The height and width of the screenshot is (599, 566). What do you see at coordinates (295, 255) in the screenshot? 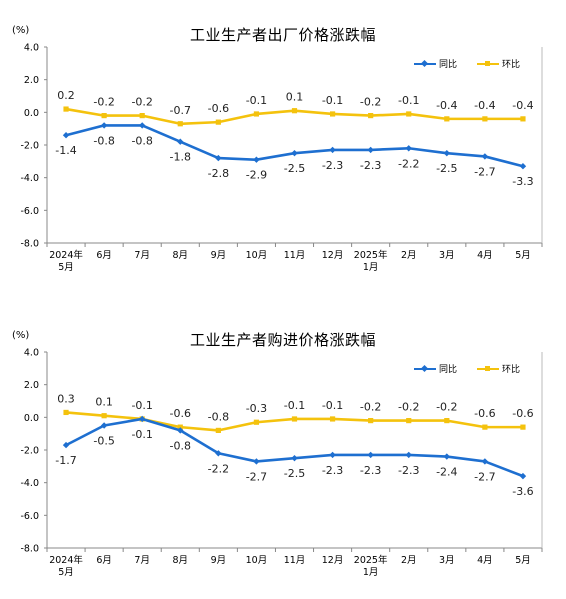
I see `x-tick-label: 11月` at bounding box center [295, 255].